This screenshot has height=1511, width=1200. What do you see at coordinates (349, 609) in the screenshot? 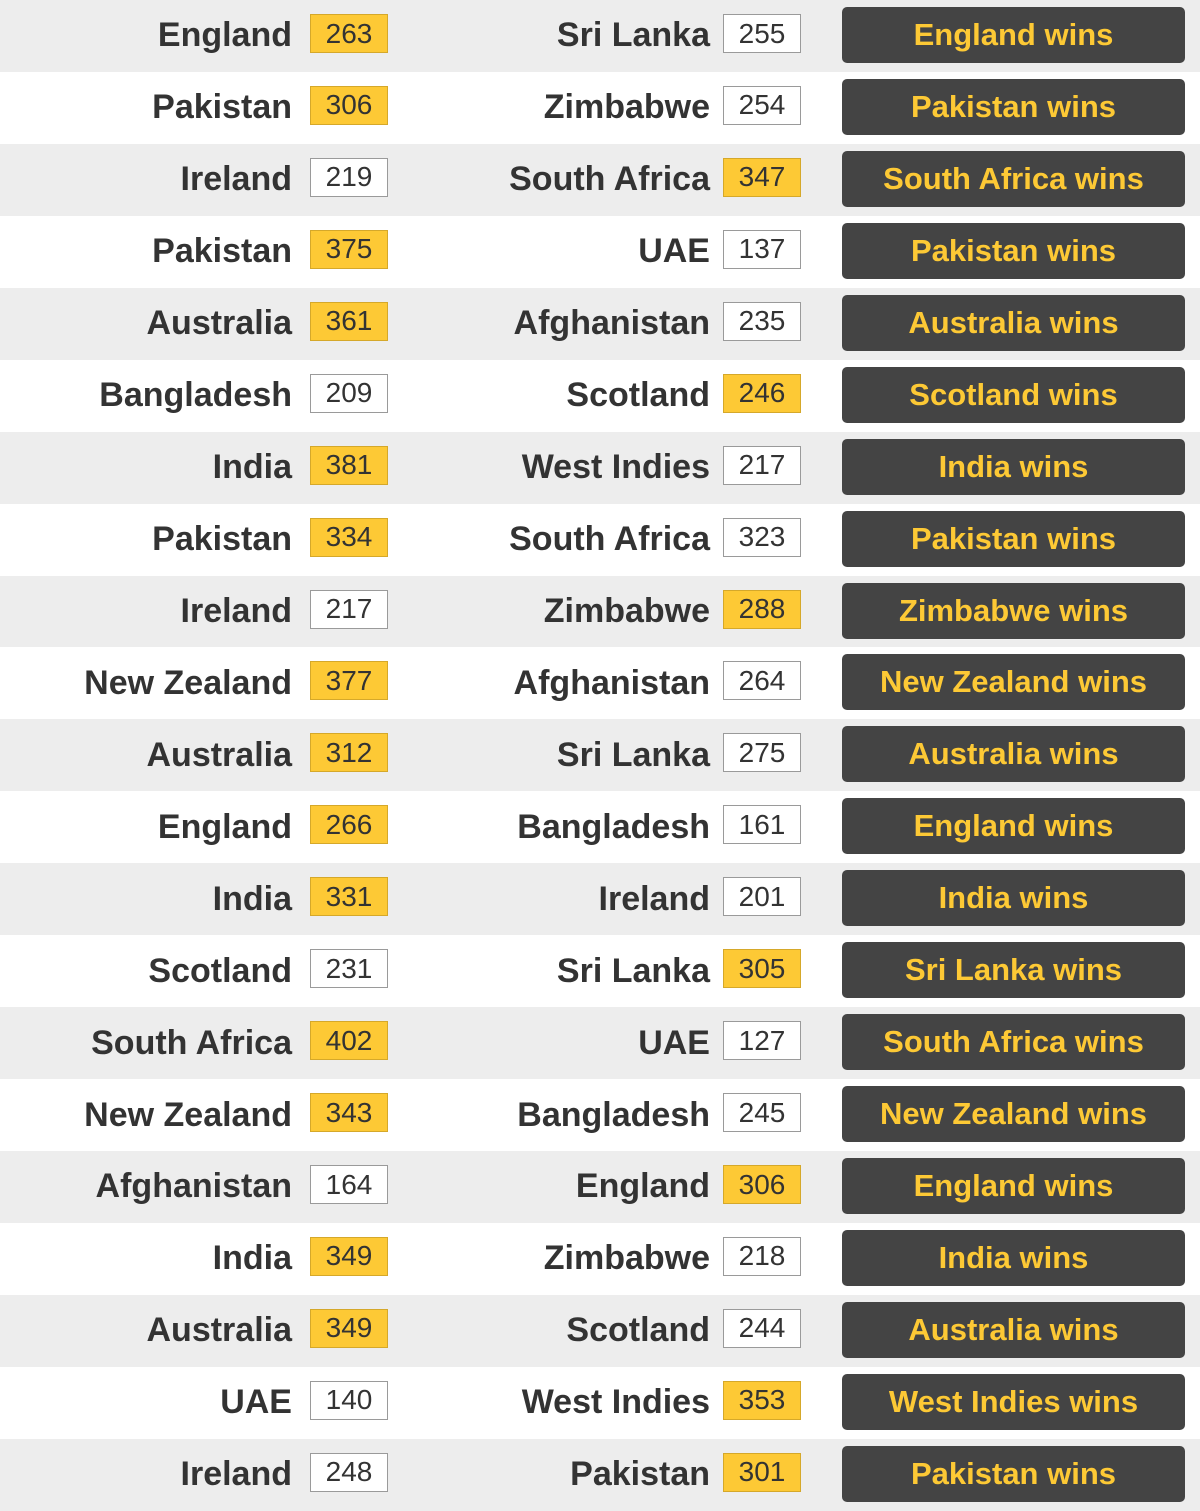
I see `home-score-box: 217` at bounding box center [349, 609].